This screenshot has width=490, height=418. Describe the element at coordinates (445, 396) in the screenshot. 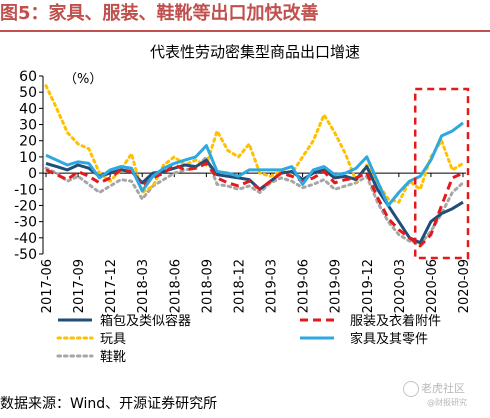

I see `watermark: 老虎社区 @财报研究` at that location.